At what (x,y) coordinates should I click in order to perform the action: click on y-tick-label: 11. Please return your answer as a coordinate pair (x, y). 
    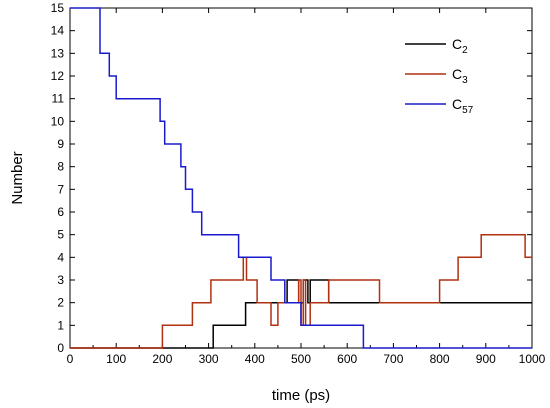
    Looking at the image, I should click on (58, 99).